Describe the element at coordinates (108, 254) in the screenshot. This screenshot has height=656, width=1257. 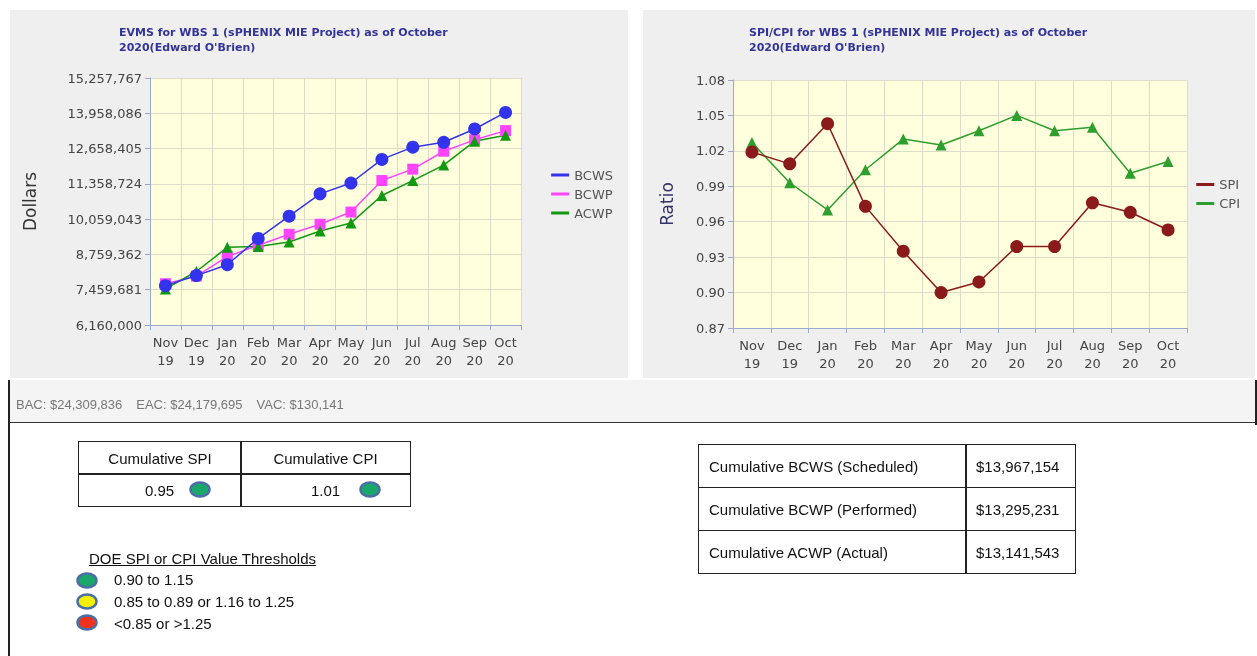
I see `y-tick-label: 8,759,362` at that location.